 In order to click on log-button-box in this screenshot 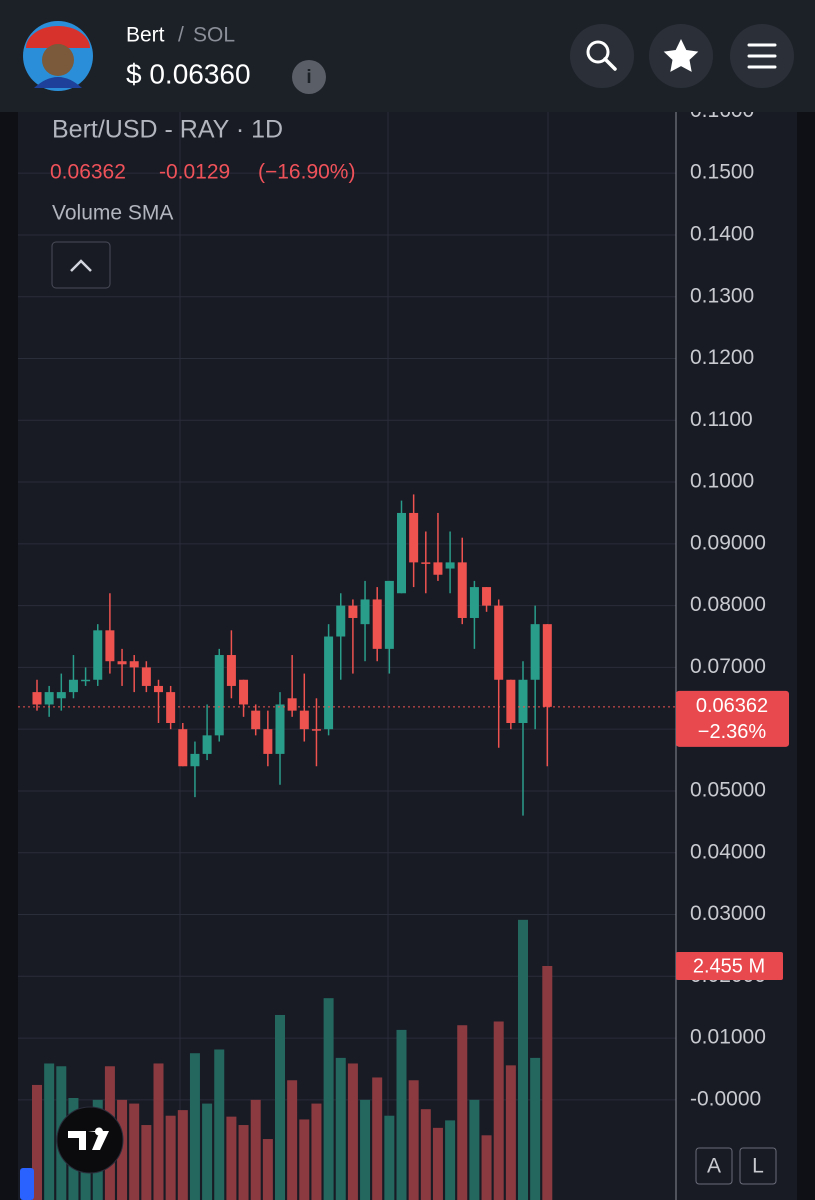, I will do `click(758, 1166)`.